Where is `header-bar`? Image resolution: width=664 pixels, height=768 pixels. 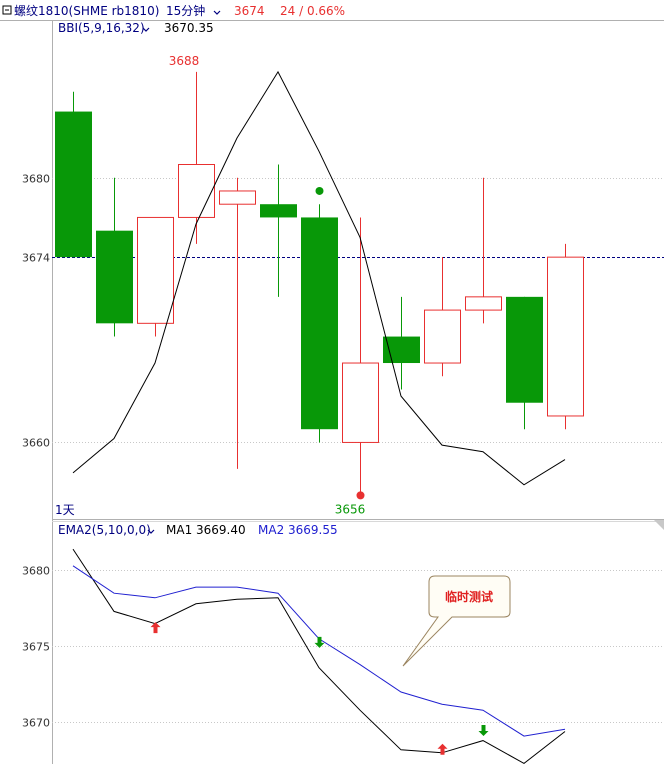
header-bar is located at coordinates (332, 10).